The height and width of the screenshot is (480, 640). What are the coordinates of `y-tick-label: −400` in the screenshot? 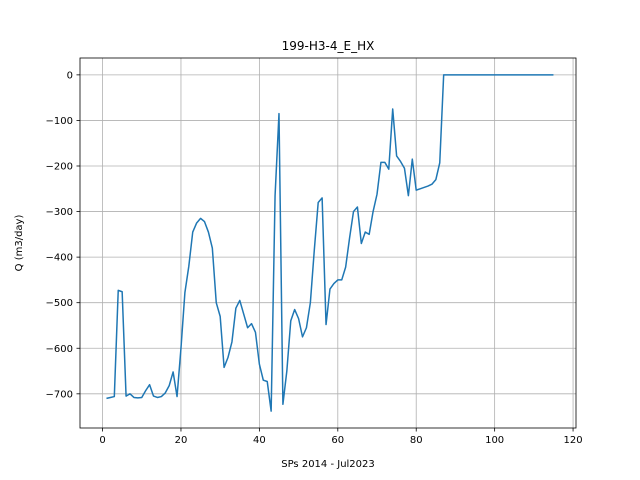 It's located at (59, 258).